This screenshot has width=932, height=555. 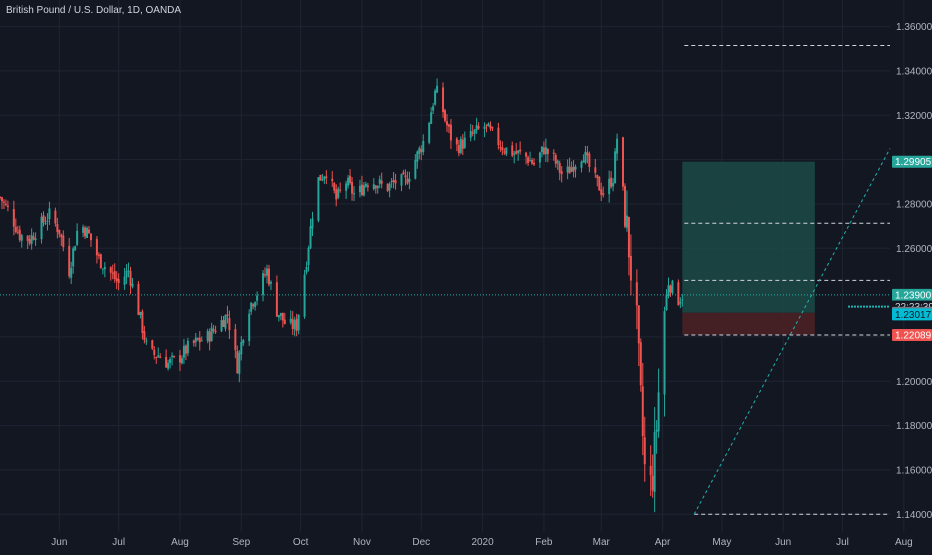 What do you see at coordinates (748, 237) in the screenshot?
I see `profit-zone` at bounding box center [748, 237].